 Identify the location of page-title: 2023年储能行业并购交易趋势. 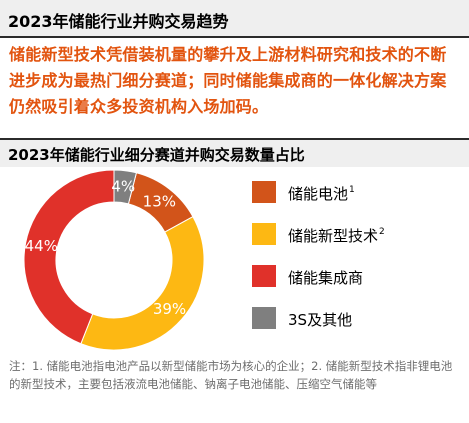
(118, 21).